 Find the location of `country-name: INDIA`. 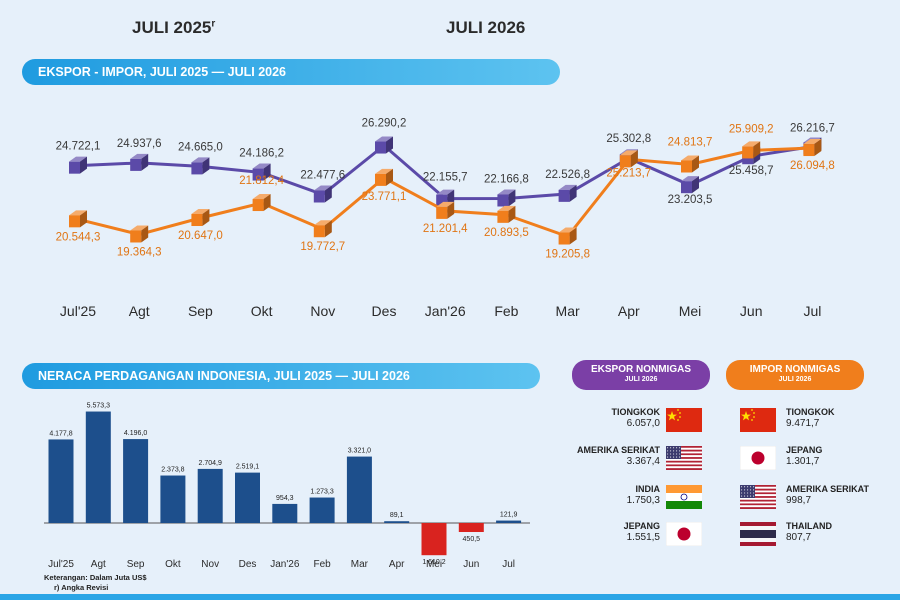

country-name: INDIA is located at coordinates (648, 489).